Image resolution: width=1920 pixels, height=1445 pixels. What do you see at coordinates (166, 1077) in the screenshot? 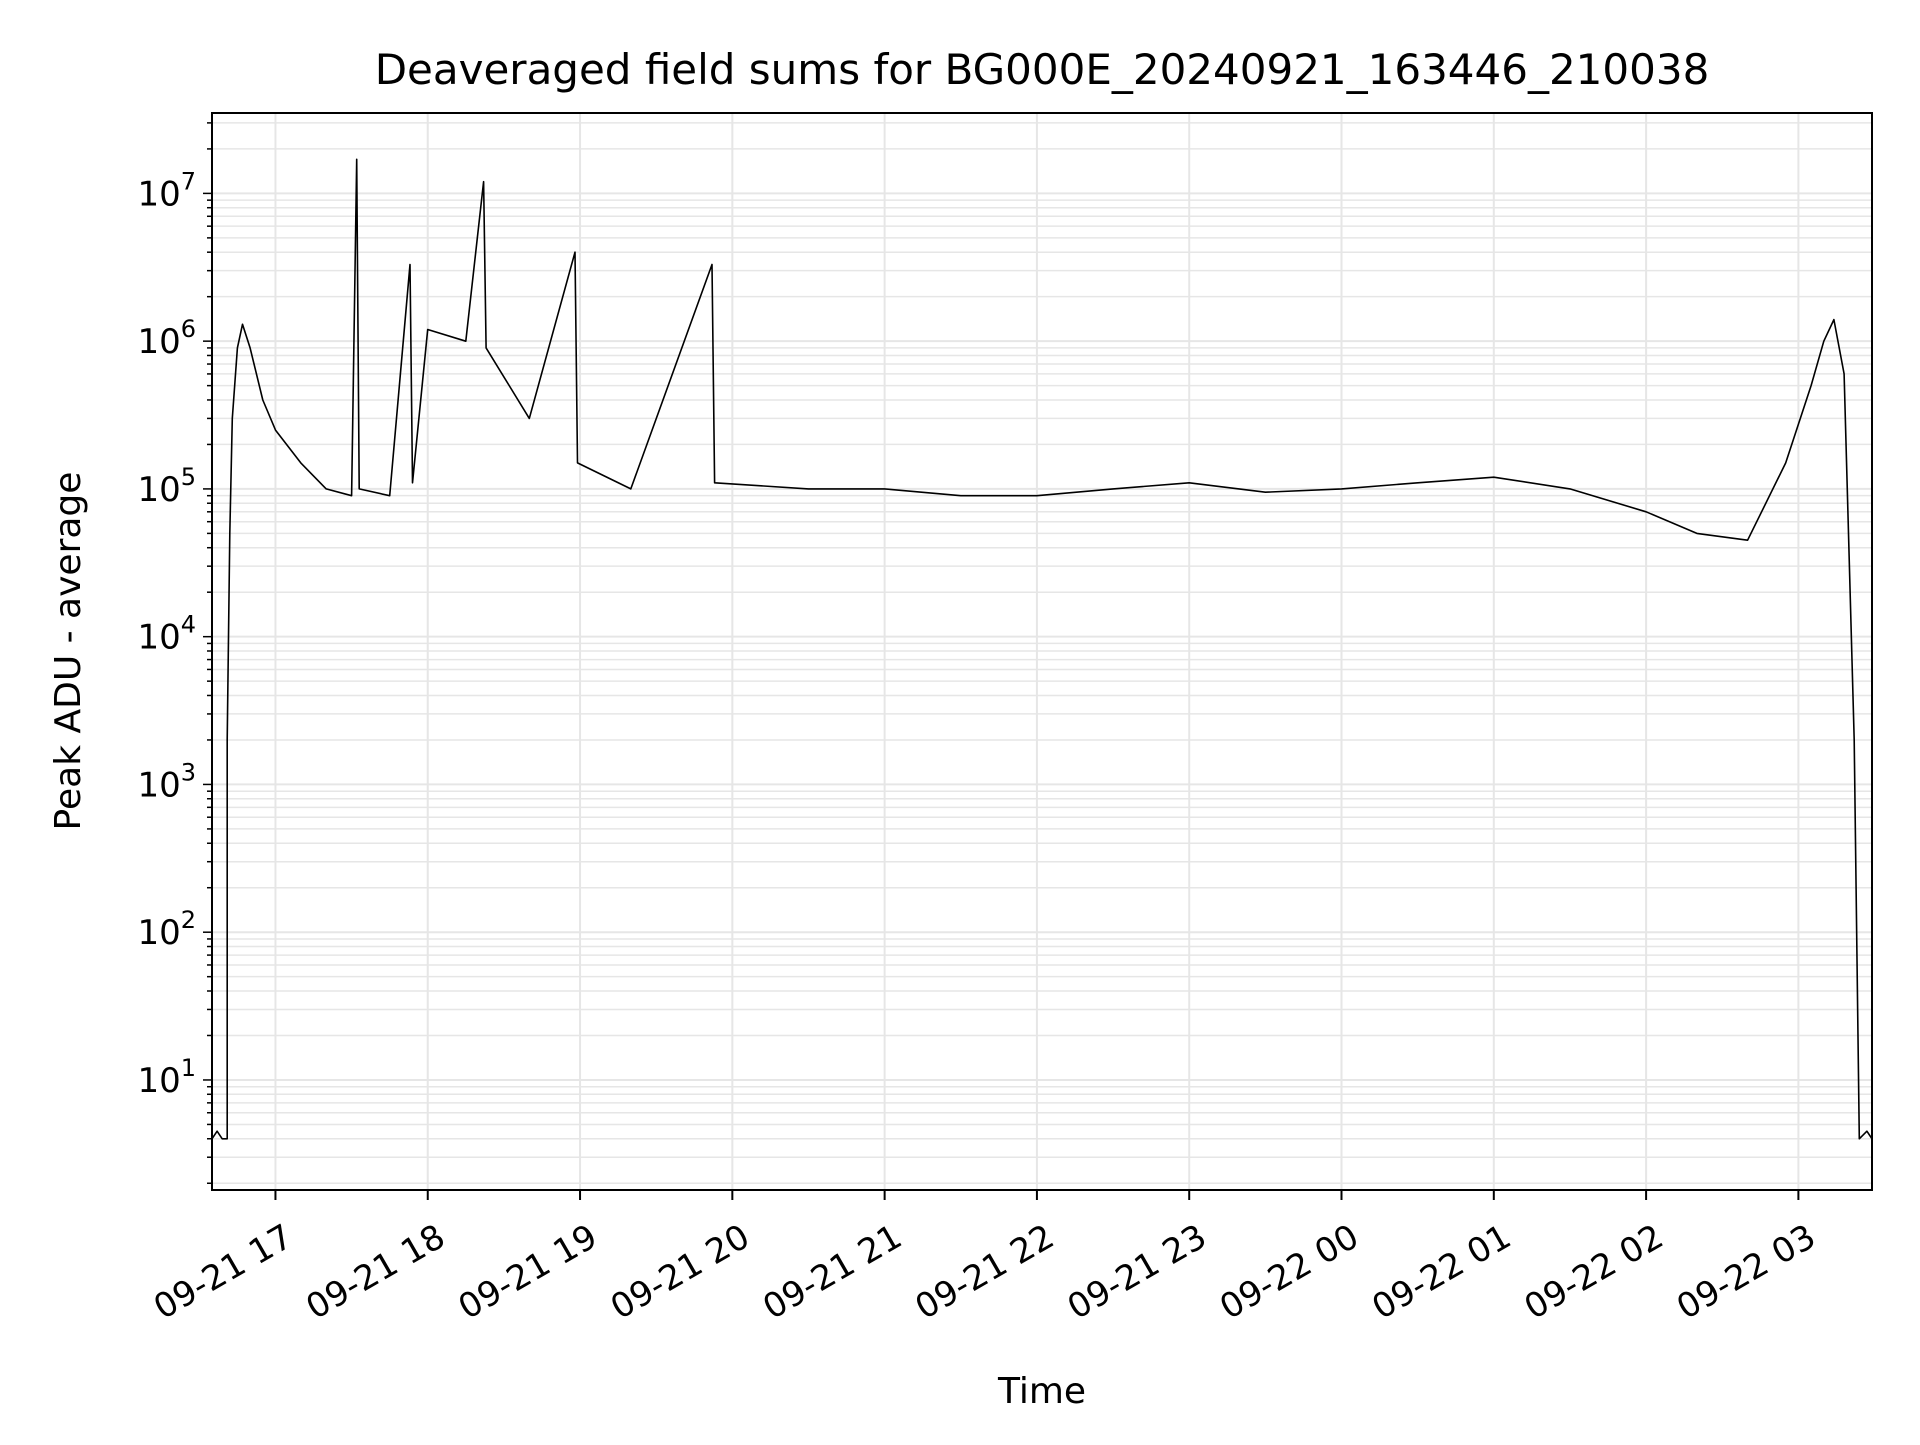
I see `y-tick-label: 10¹` at bounding box center [166, 1077].